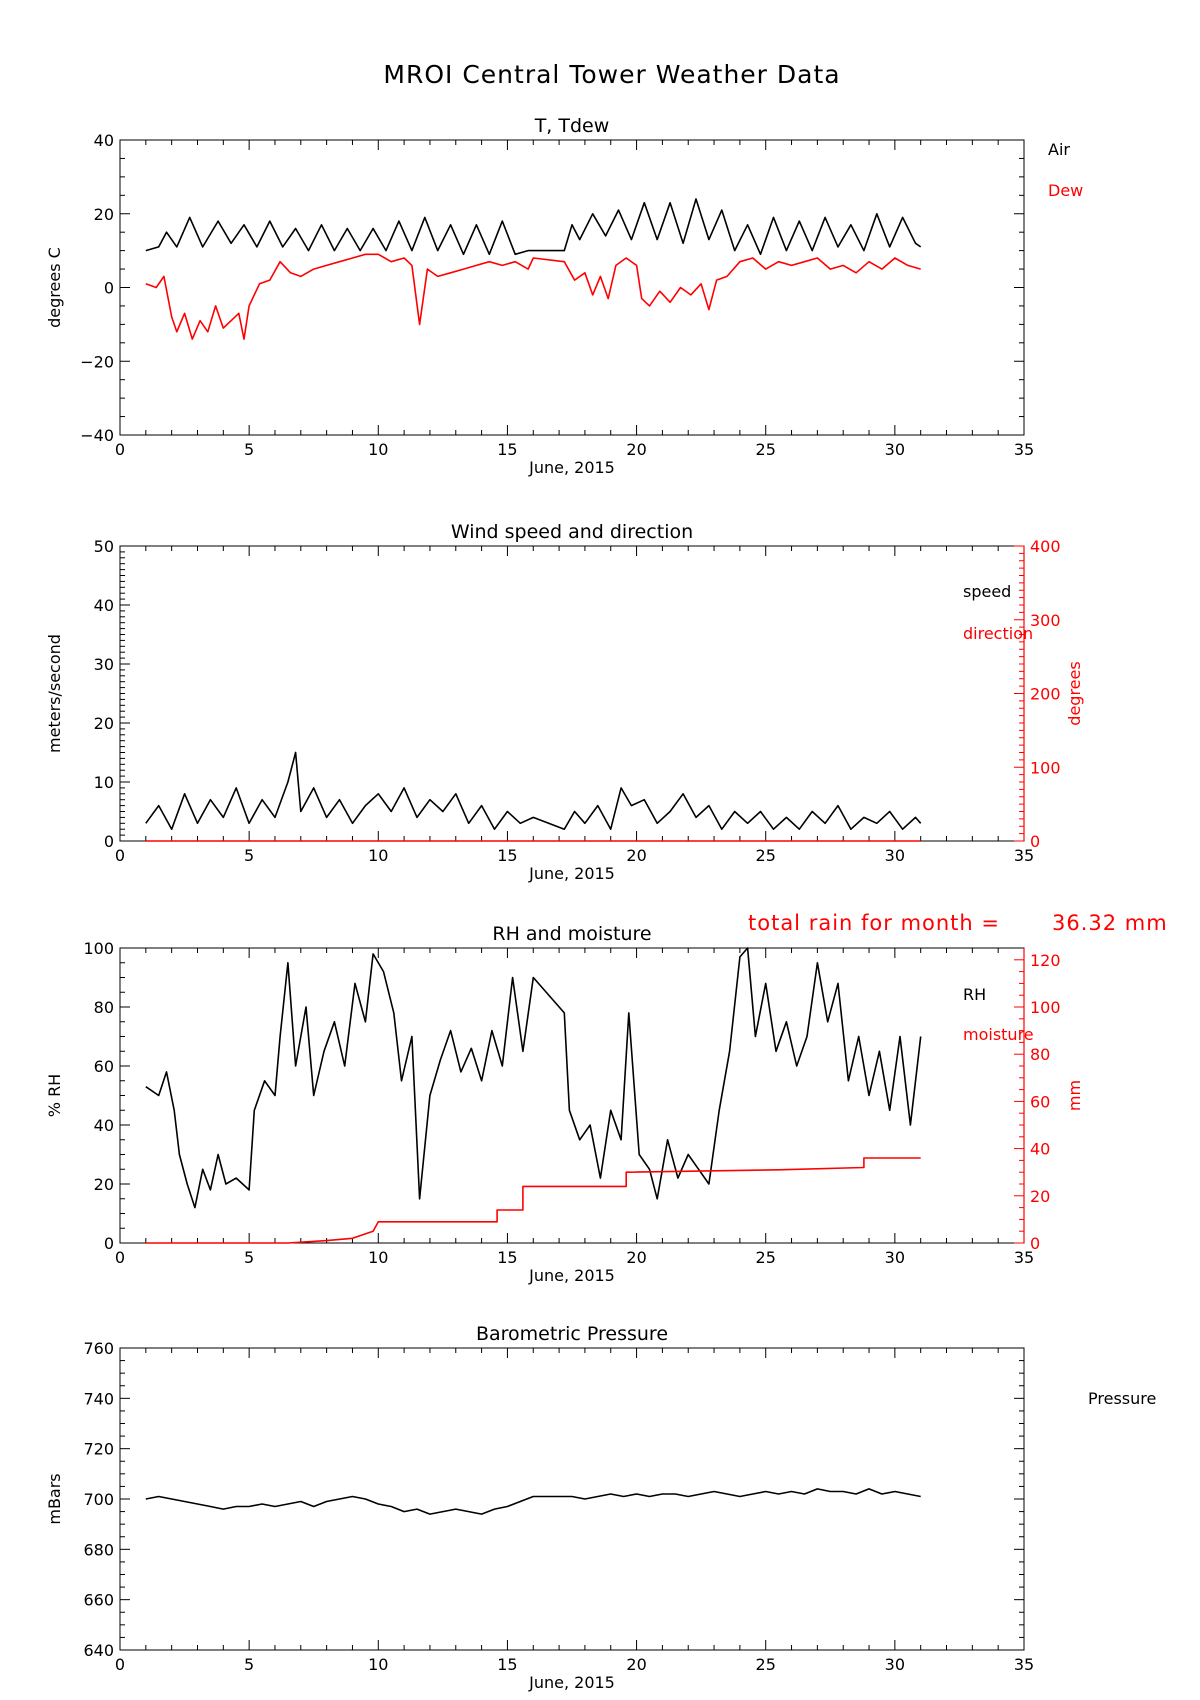  I want to click on series-line-air, so click(533, 227).